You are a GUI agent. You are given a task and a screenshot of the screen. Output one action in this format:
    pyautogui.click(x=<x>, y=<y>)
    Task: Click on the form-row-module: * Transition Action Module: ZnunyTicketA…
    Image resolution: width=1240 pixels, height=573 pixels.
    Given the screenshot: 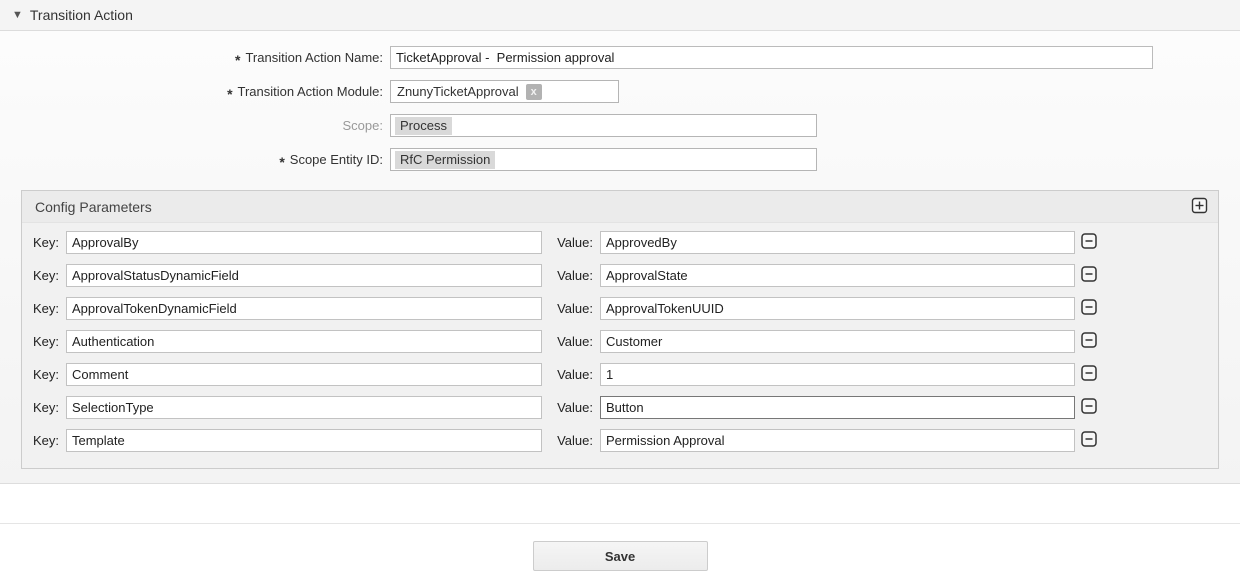 What is the action you would take?
    pyautogui.click(x=620, y=91)
    